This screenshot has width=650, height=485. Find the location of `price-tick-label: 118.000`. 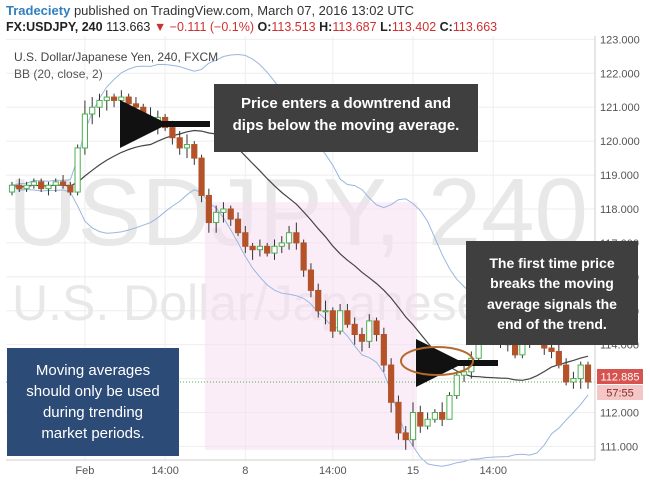

price-tick-label: 118.000 is located at coordinates (619, 210).